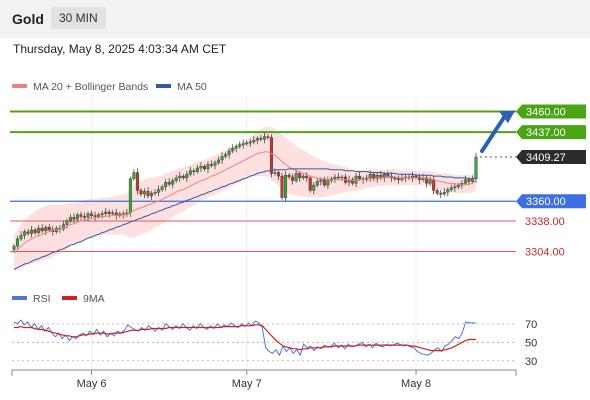  Describe the element at coordinates (545, 252) in the screenshot. I see `level-label-support: 3304.00` at that location.